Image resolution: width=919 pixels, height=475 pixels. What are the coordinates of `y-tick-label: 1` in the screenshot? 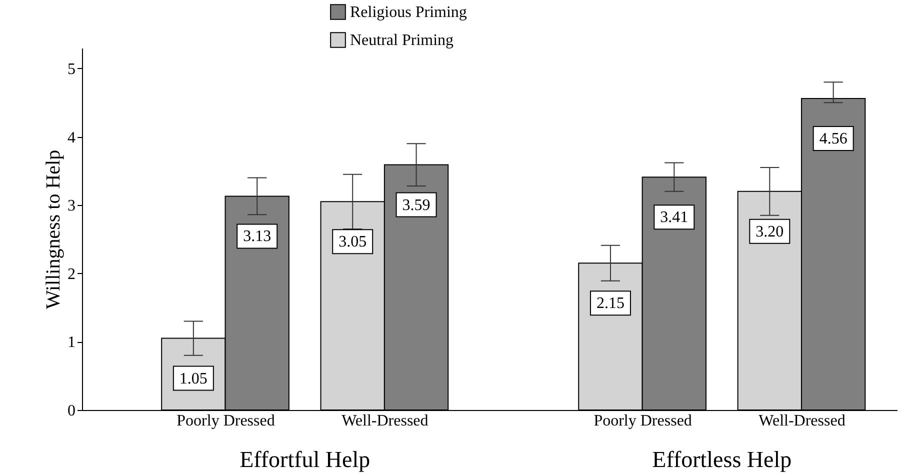 It's located at (72, 343).